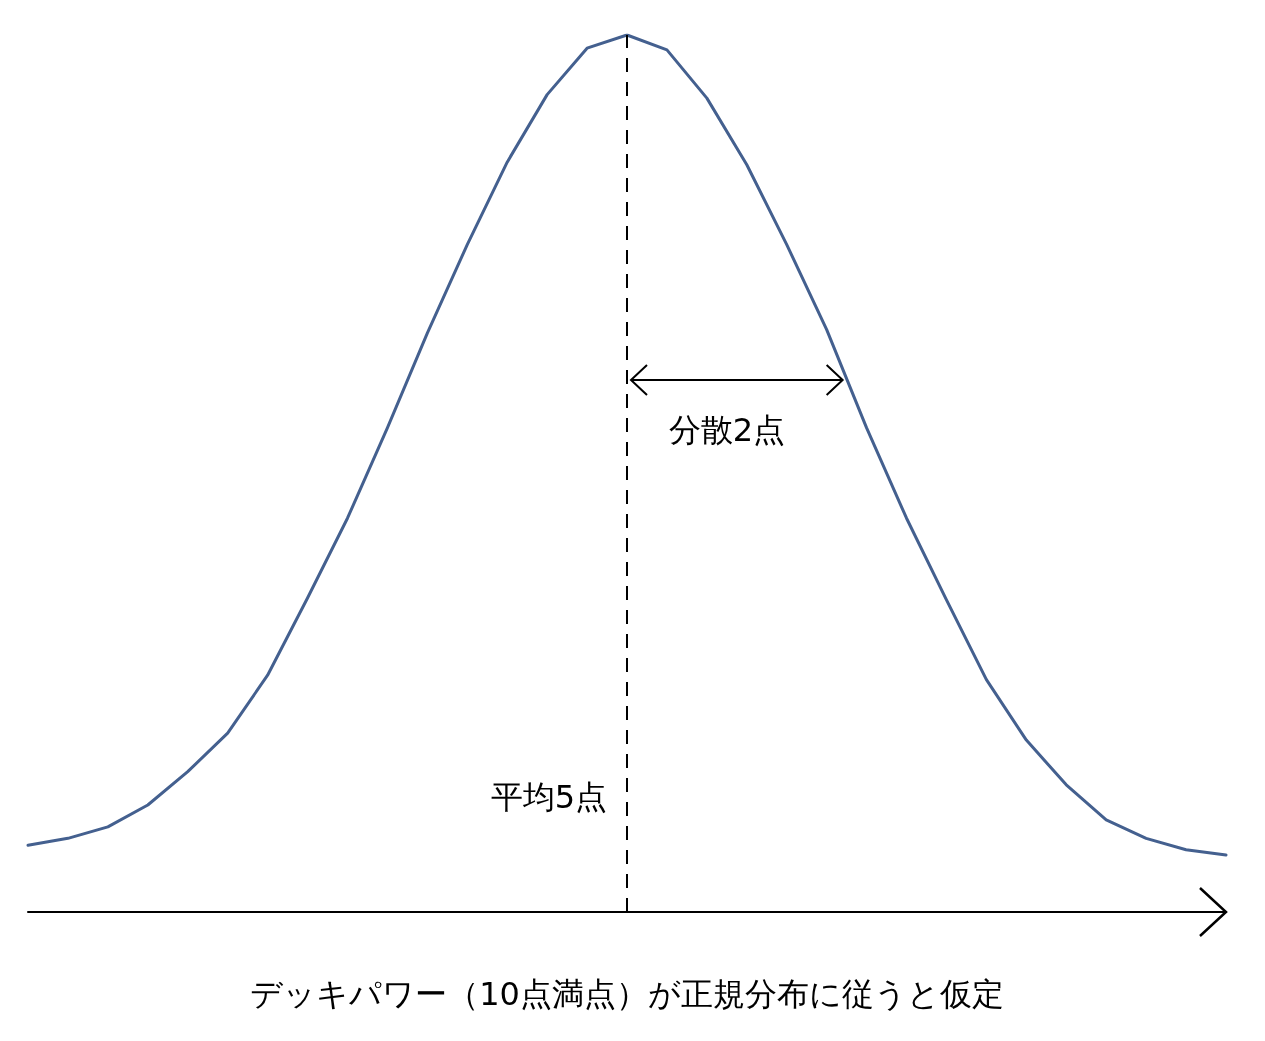  Describe the element at coordinates (726, 430) in the screenshot. I see `annotation: 分散2点` at that location.